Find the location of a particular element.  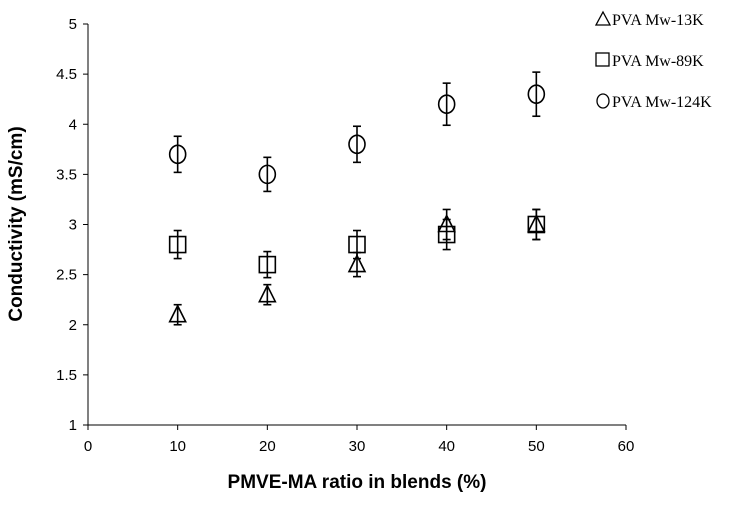

y-tick-label: 5 is located at coordinates (73, 24).